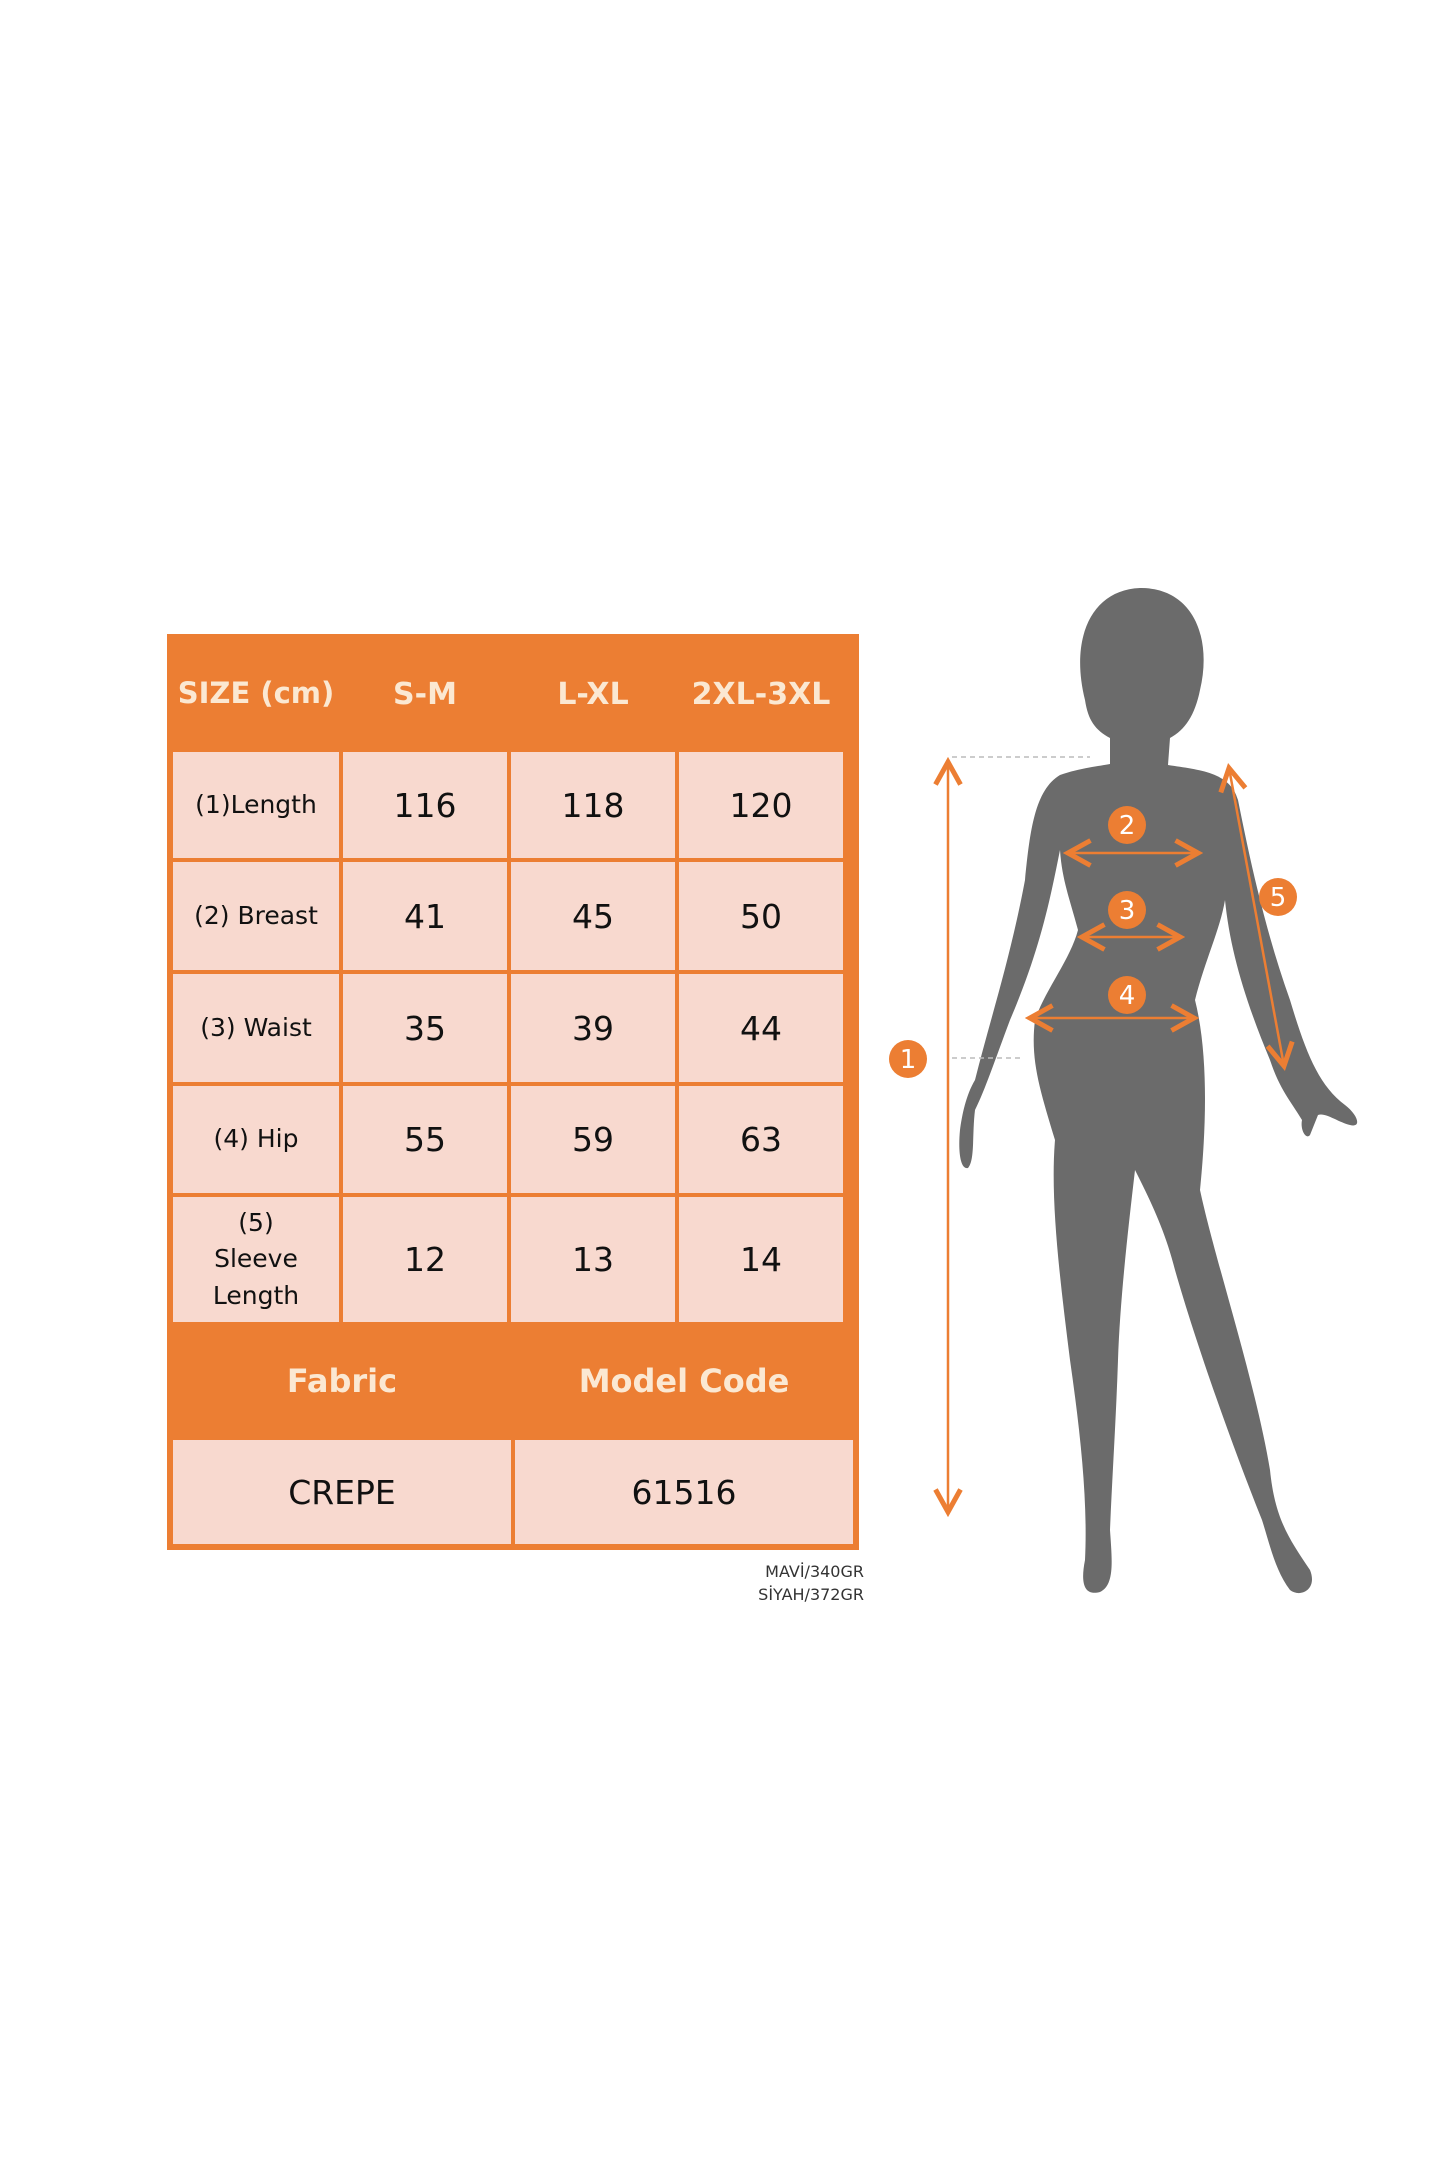 This screenshot has height=2160, width=1440. I want to click on guide-lines, so click(1021, 907).